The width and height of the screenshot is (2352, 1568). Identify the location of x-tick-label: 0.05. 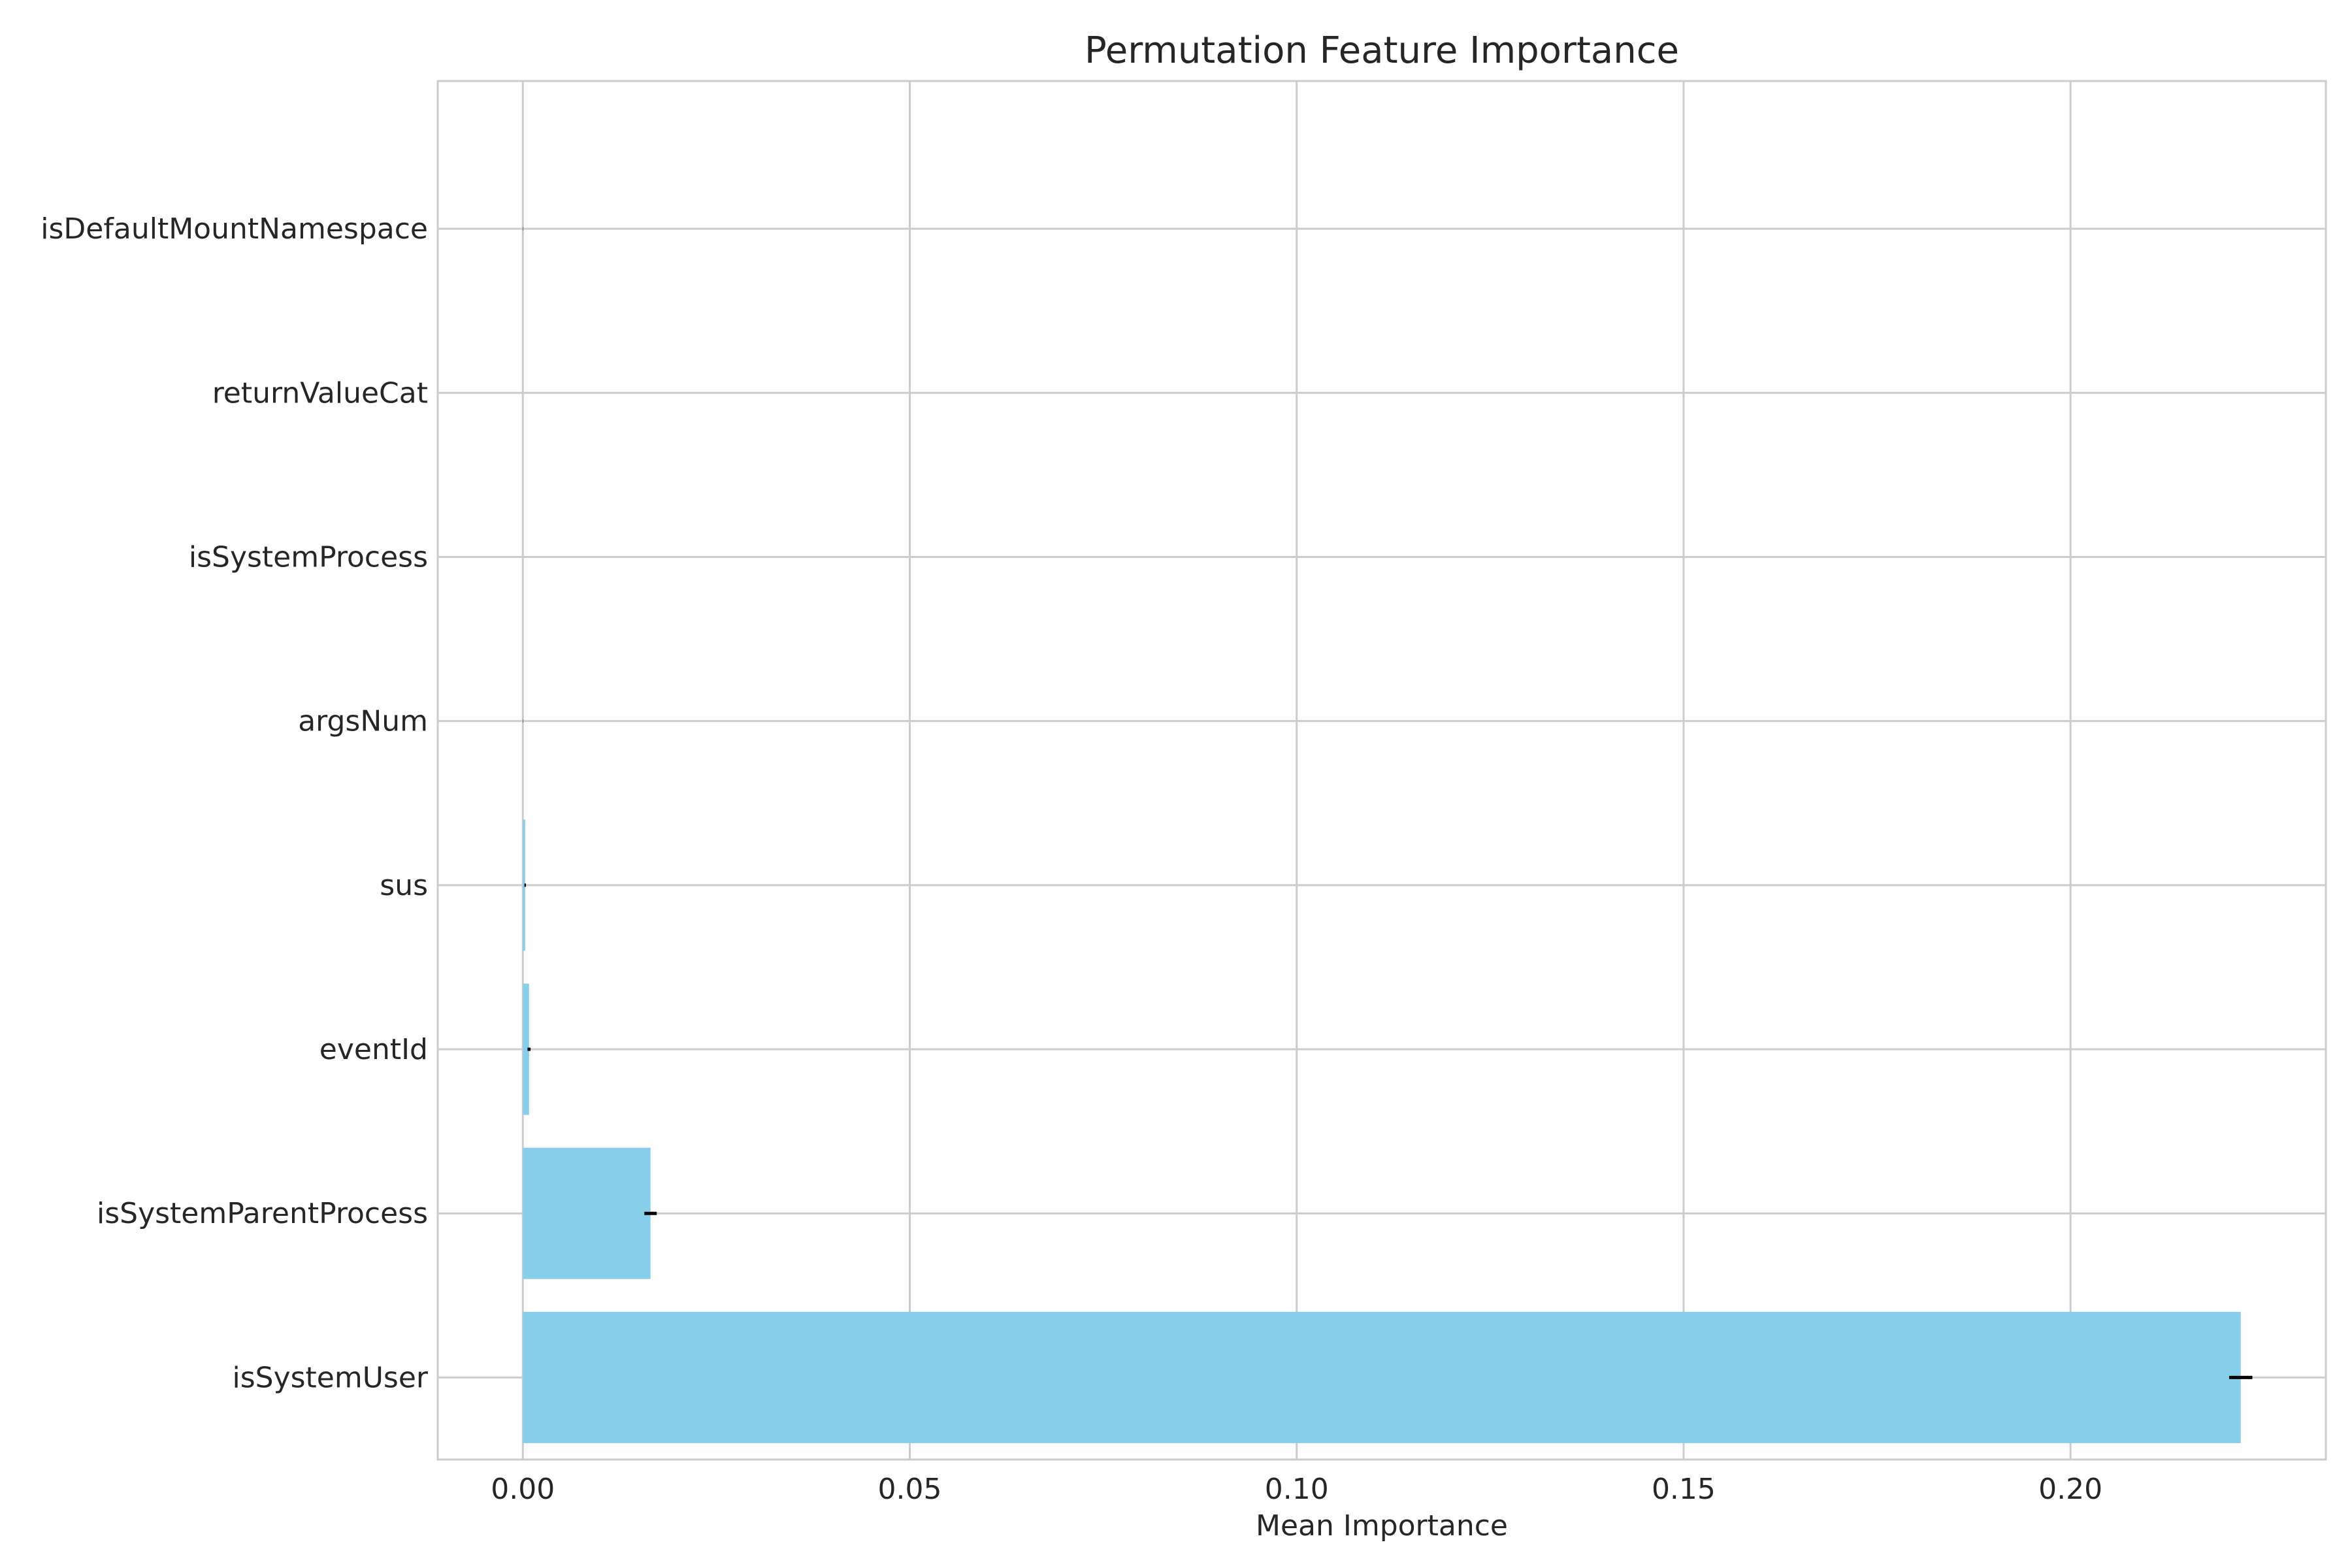
(910, 1489).